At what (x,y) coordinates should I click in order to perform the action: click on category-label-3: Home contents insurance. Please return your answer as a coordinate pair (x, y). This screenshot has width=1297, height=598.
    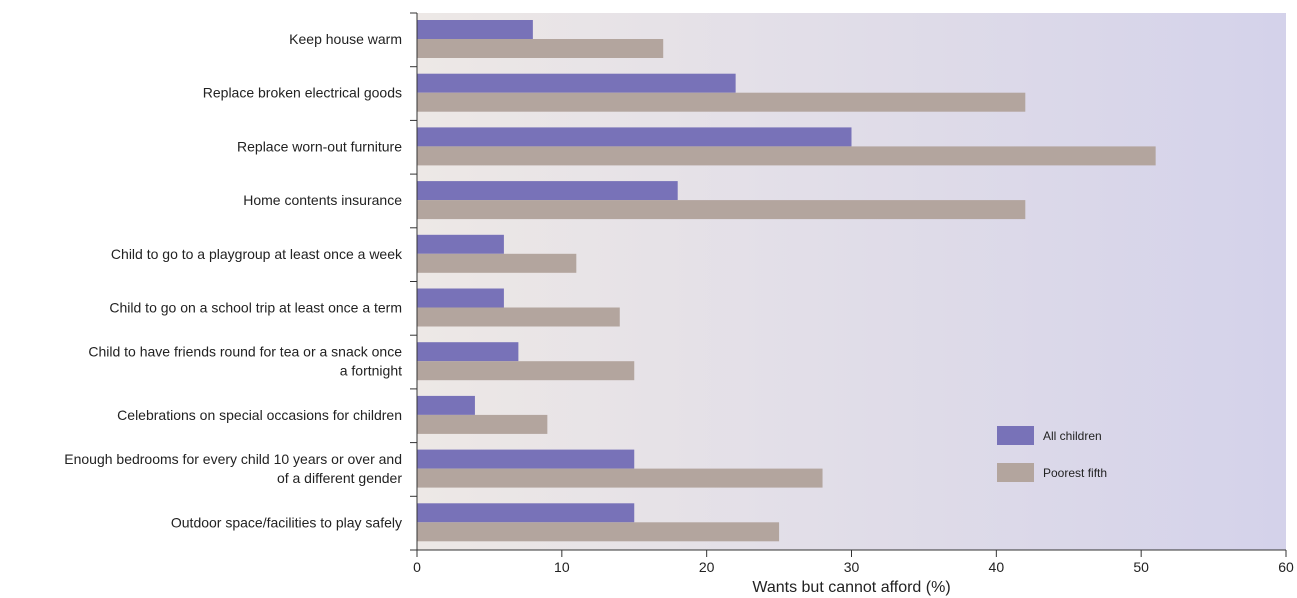
    Looking at the image, I should click on (322, 200).